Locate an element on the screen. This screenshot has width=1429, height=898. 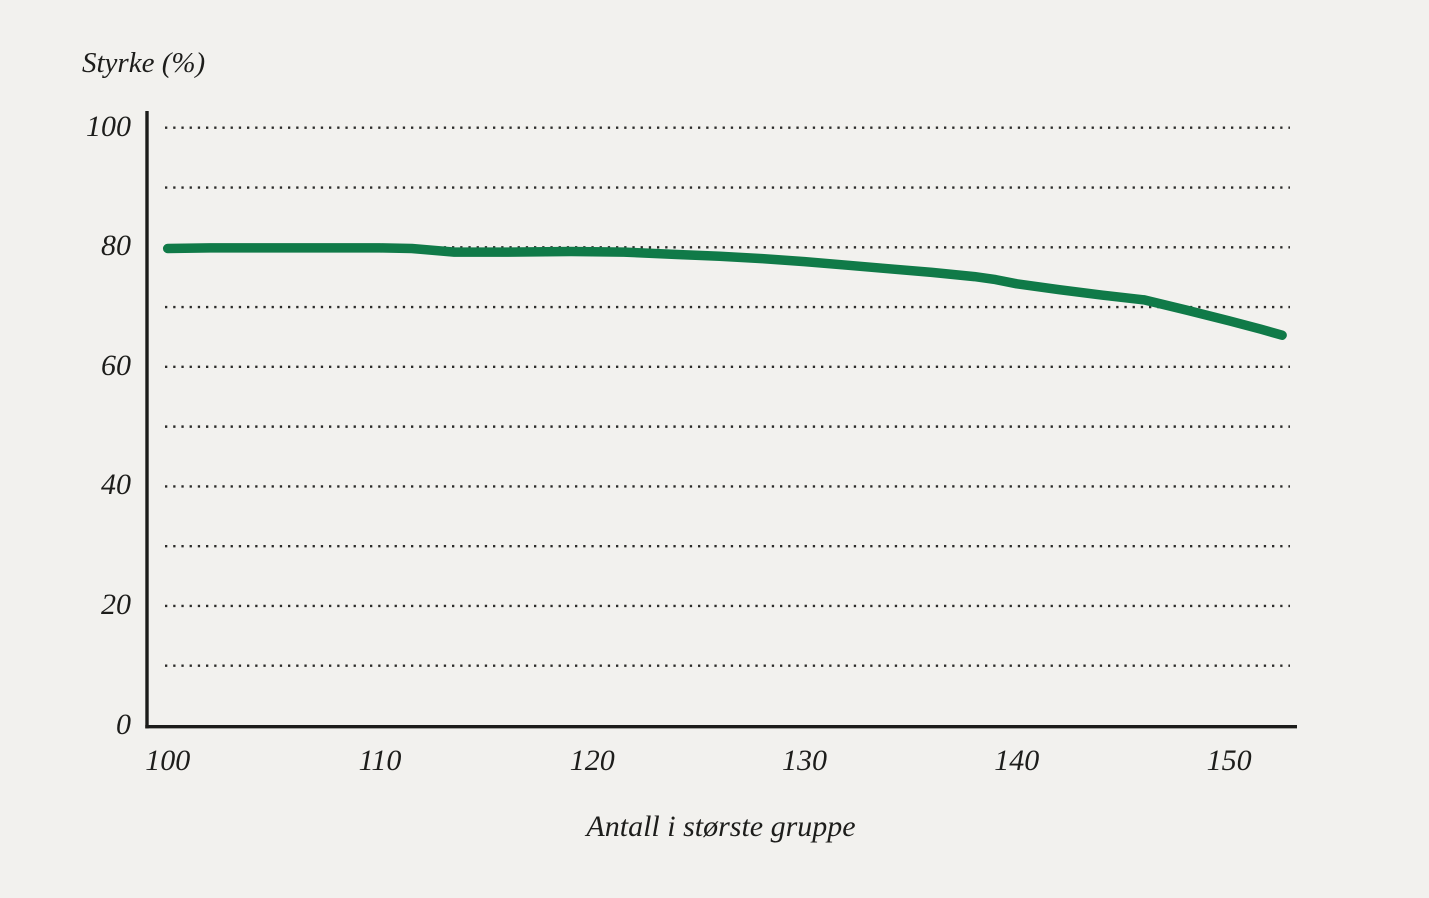
x-axis-title: Antall i største gruppe is located at coordinates (721, 826).